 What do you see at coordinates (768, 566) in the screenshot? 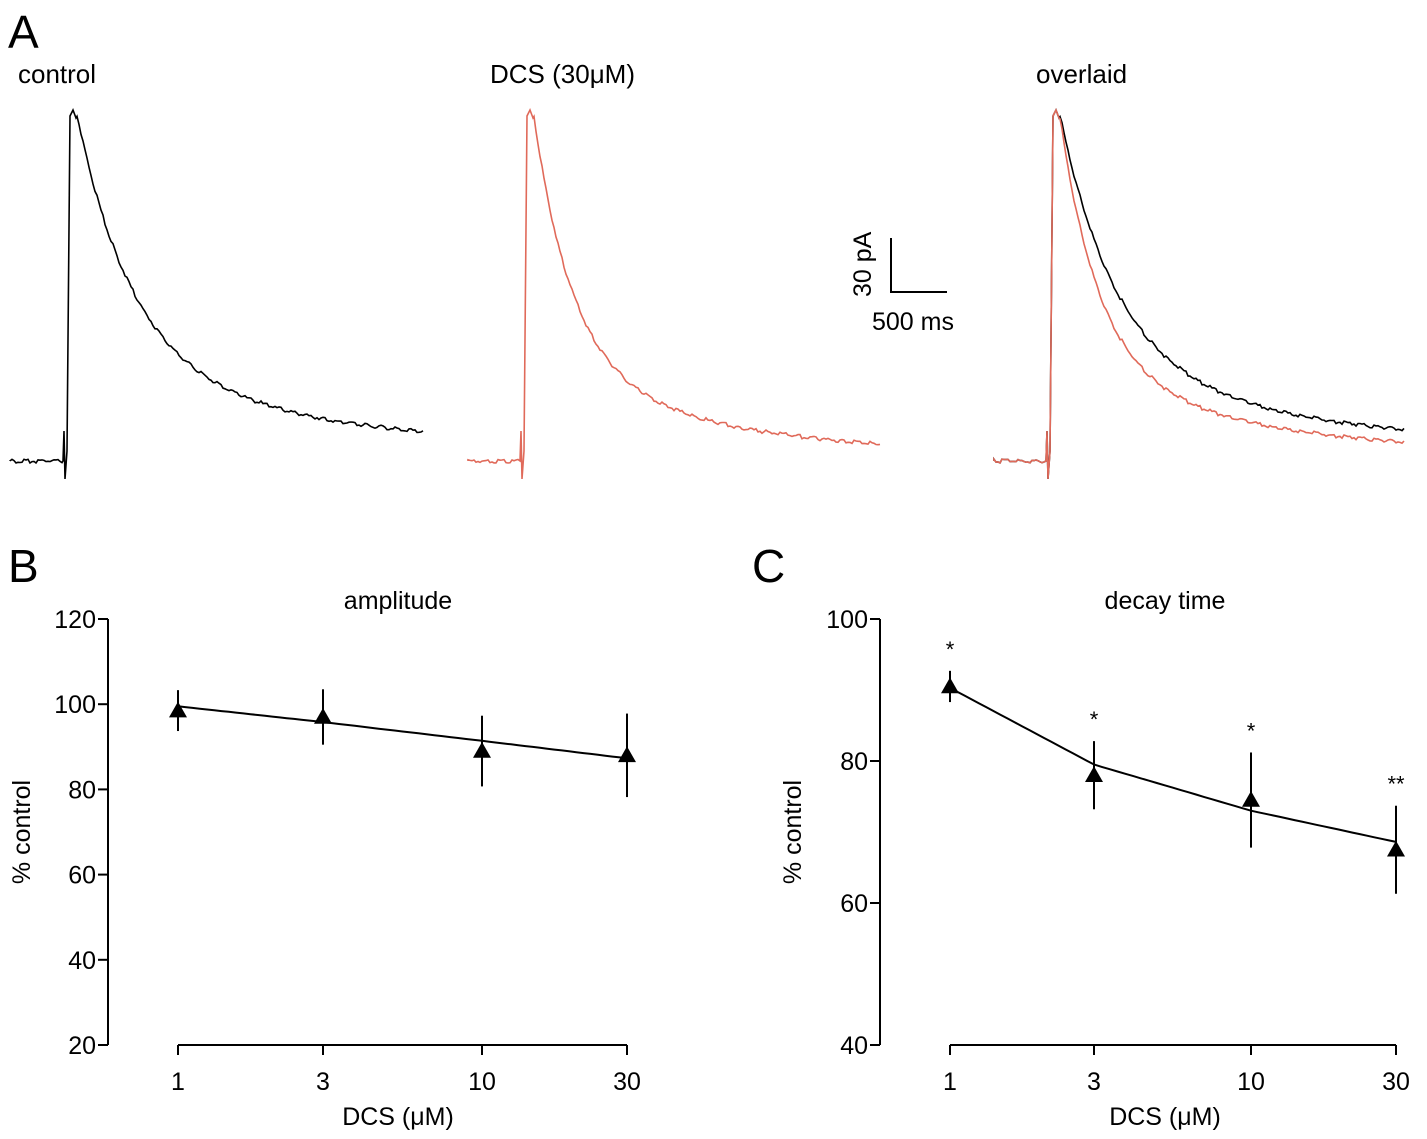
I see `panel-c-letter: C` at bounding box center [768, 566].